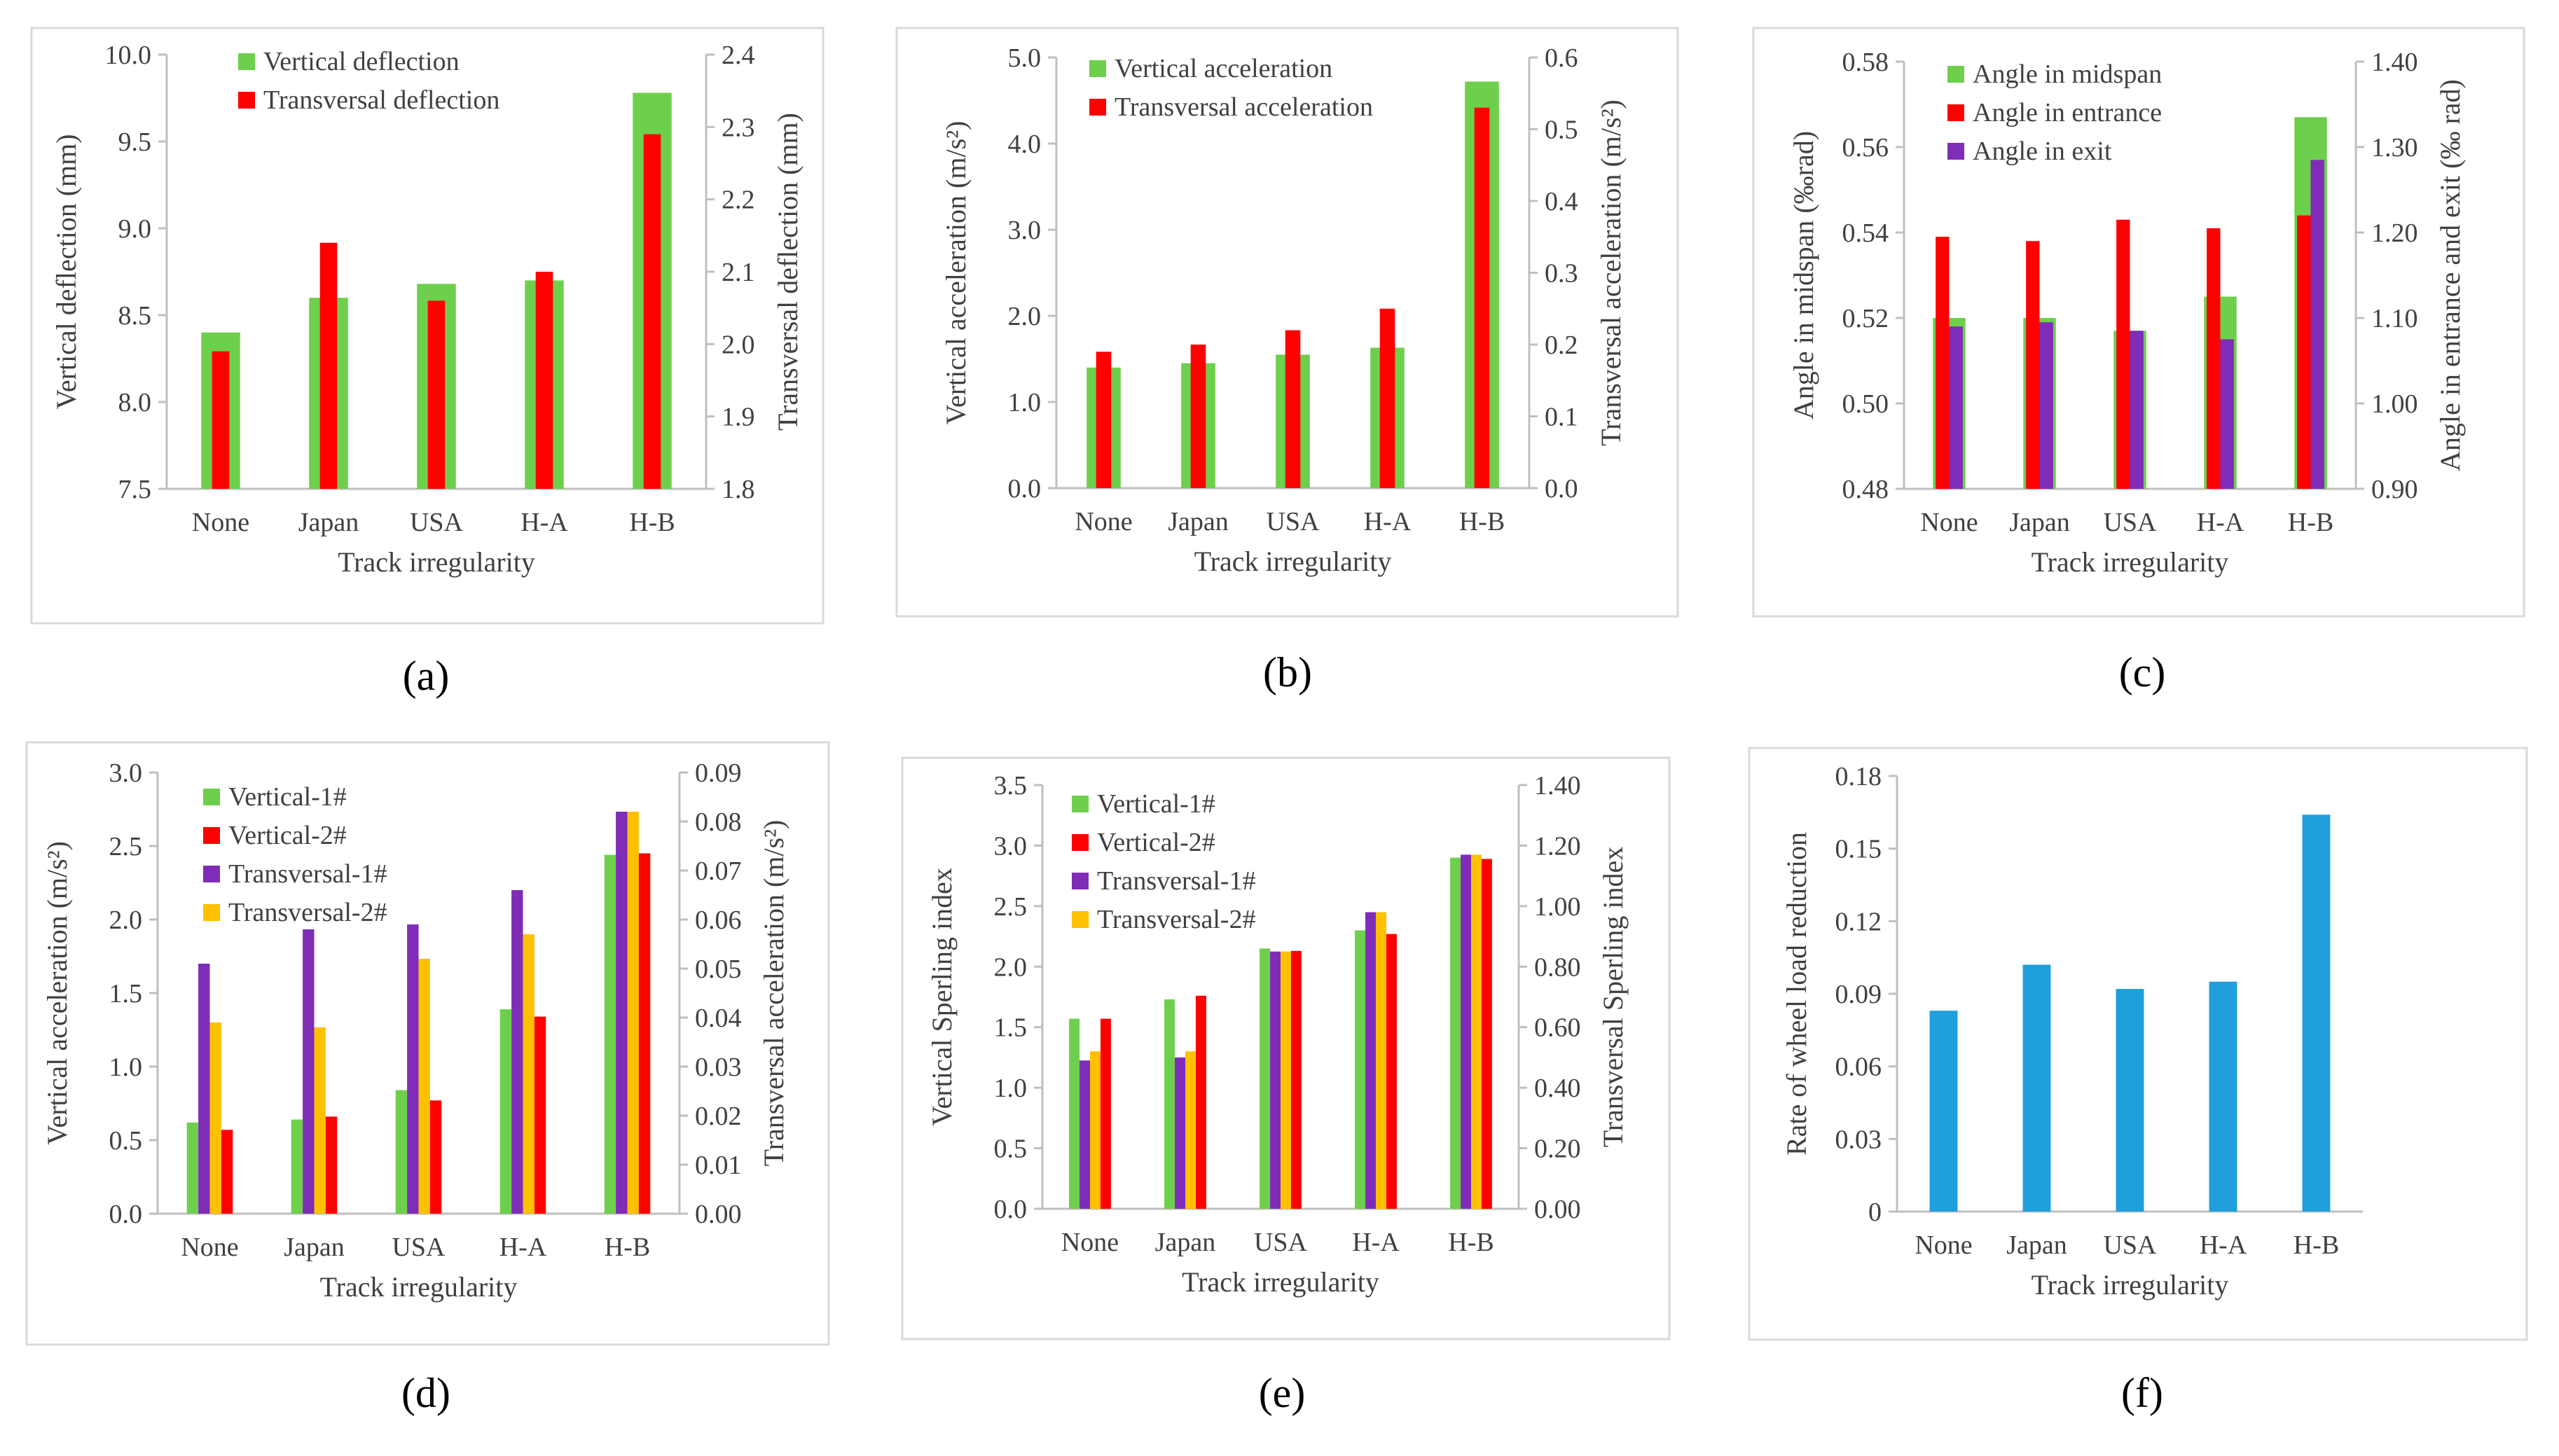  I want to click on chart-e-bar-vertical-1-none, so click(1074, 1113).